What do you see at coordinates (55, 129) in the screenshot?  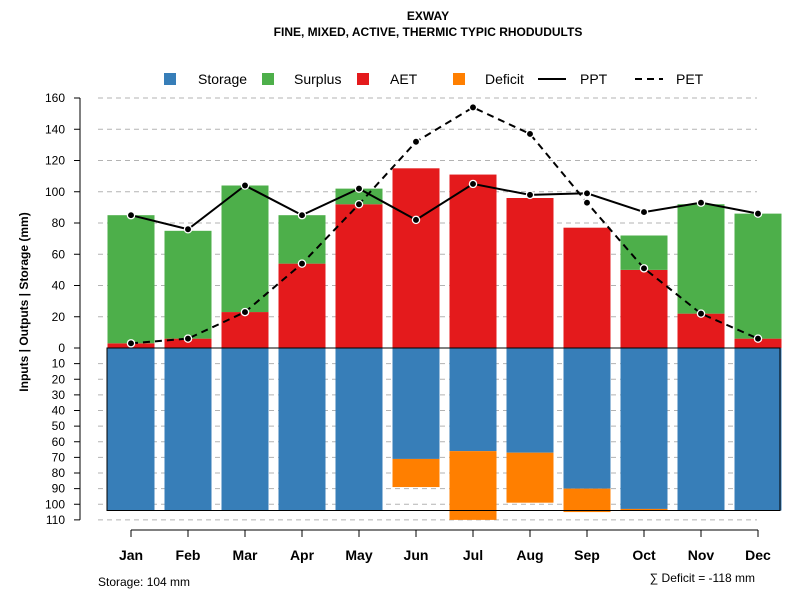 I see `y-tick-label: 140` at bounding box center [55, 129].